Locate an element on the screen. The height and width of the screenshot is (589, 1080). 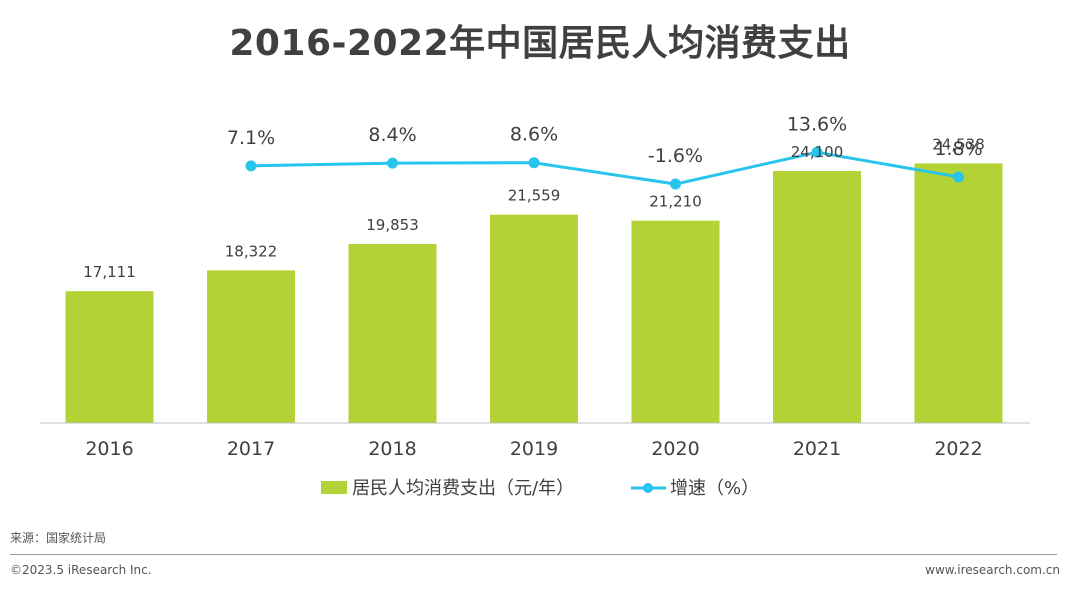
line-layer is located at coordinates (604, 168).